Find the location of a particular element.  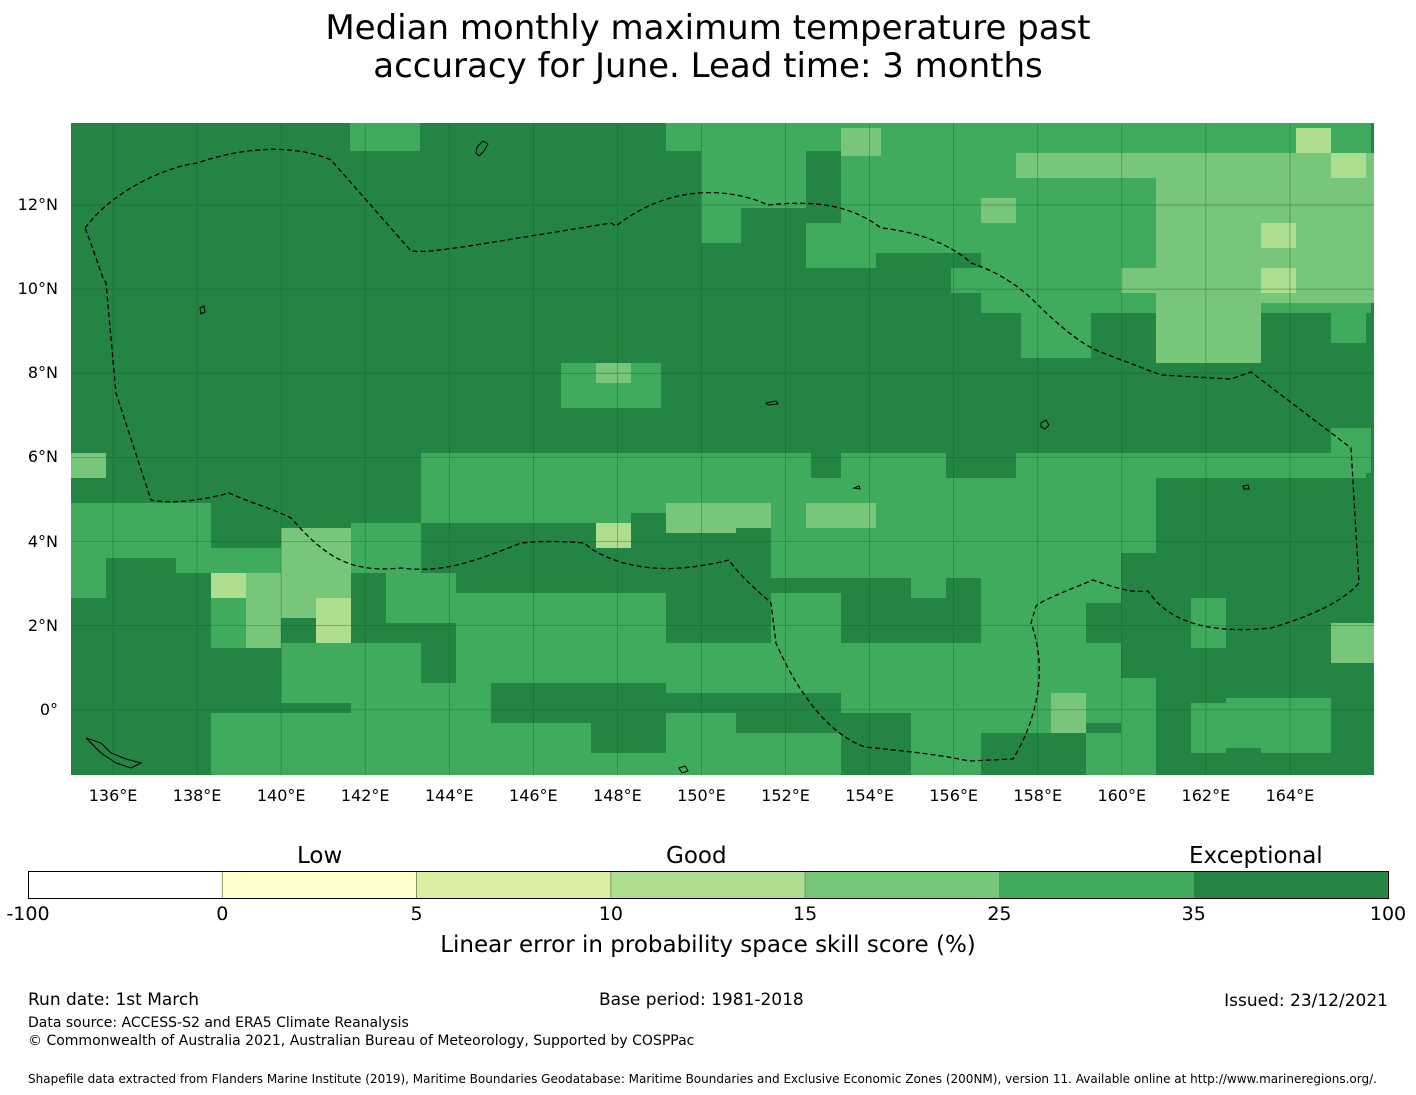

longitude-tick-label: 136°E is located at coordinates (113, 795).